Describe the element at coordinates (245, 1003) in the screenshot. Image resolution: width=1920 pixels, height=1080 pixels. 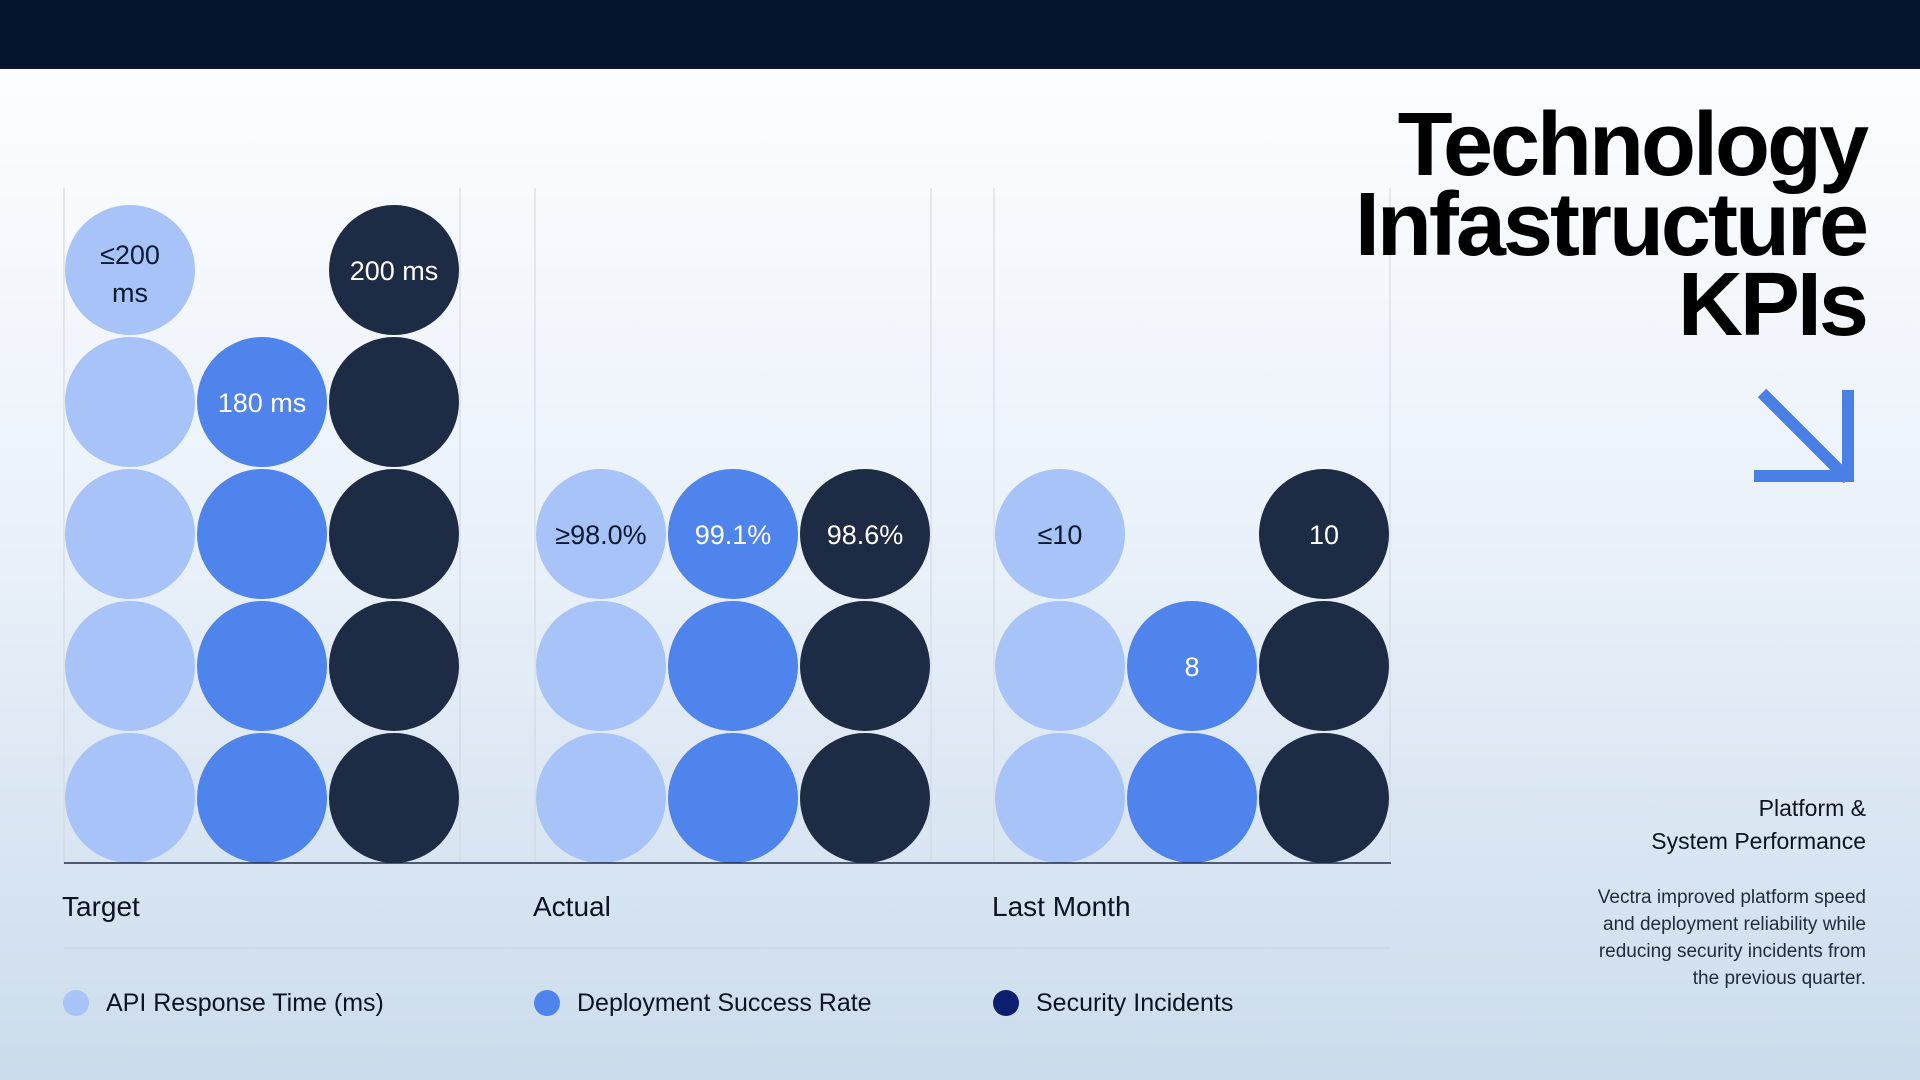
I see `legend-label: API Response Time (ms)` at that location.